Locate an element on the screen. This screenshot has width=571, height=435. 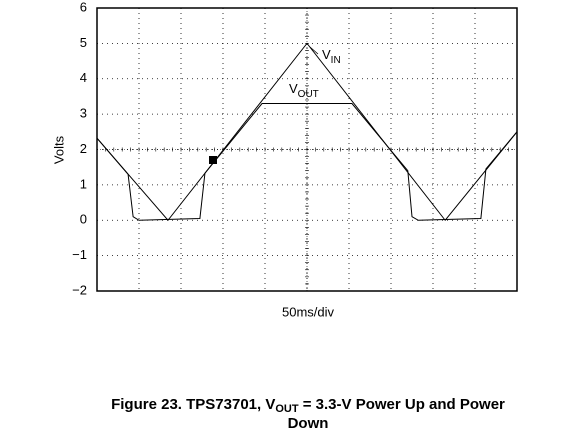
y-tick-label: 0 is located at coordinates (83, 219).